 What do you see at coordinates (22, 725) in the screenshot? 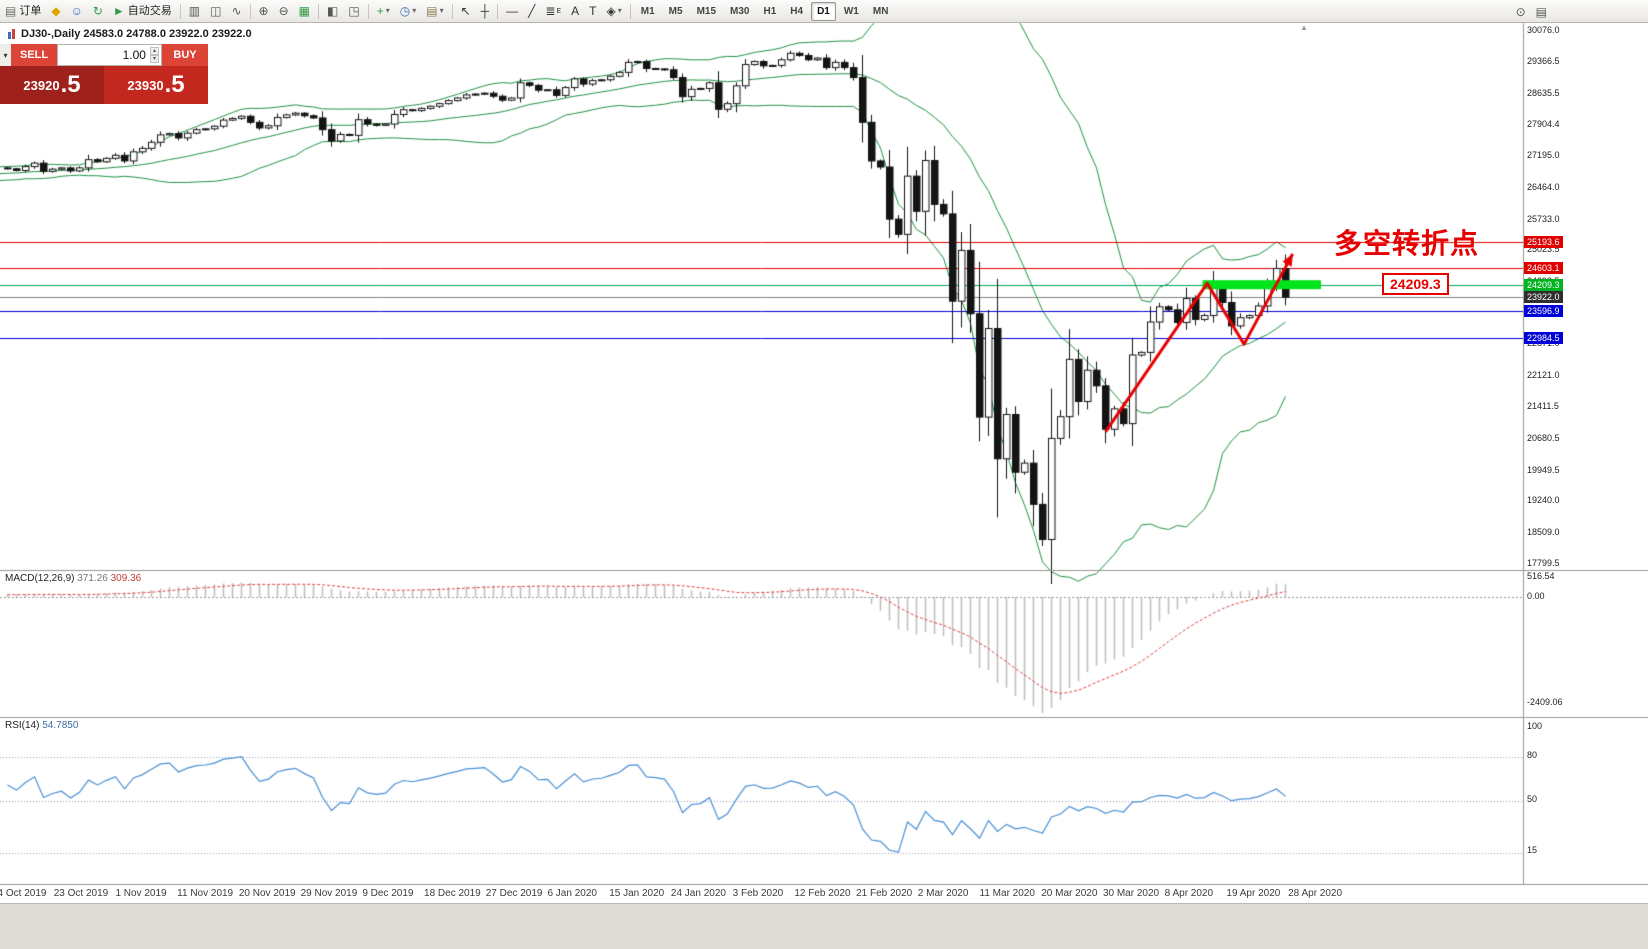
I see `rsi-name: RSI(14)` at bounding box center [22, 725].